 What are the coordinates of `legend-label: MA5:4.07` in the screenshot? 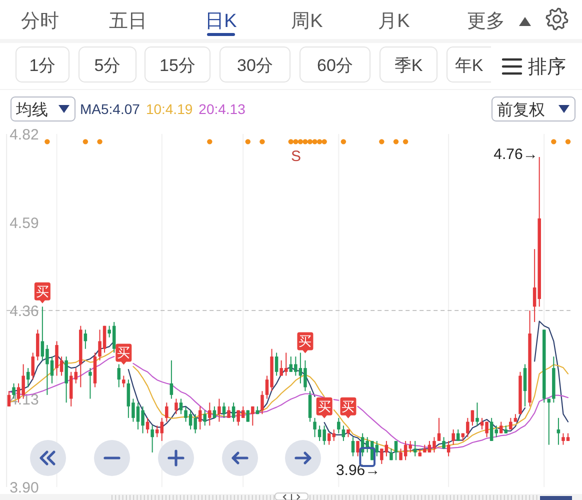 It's located at (110, 109).